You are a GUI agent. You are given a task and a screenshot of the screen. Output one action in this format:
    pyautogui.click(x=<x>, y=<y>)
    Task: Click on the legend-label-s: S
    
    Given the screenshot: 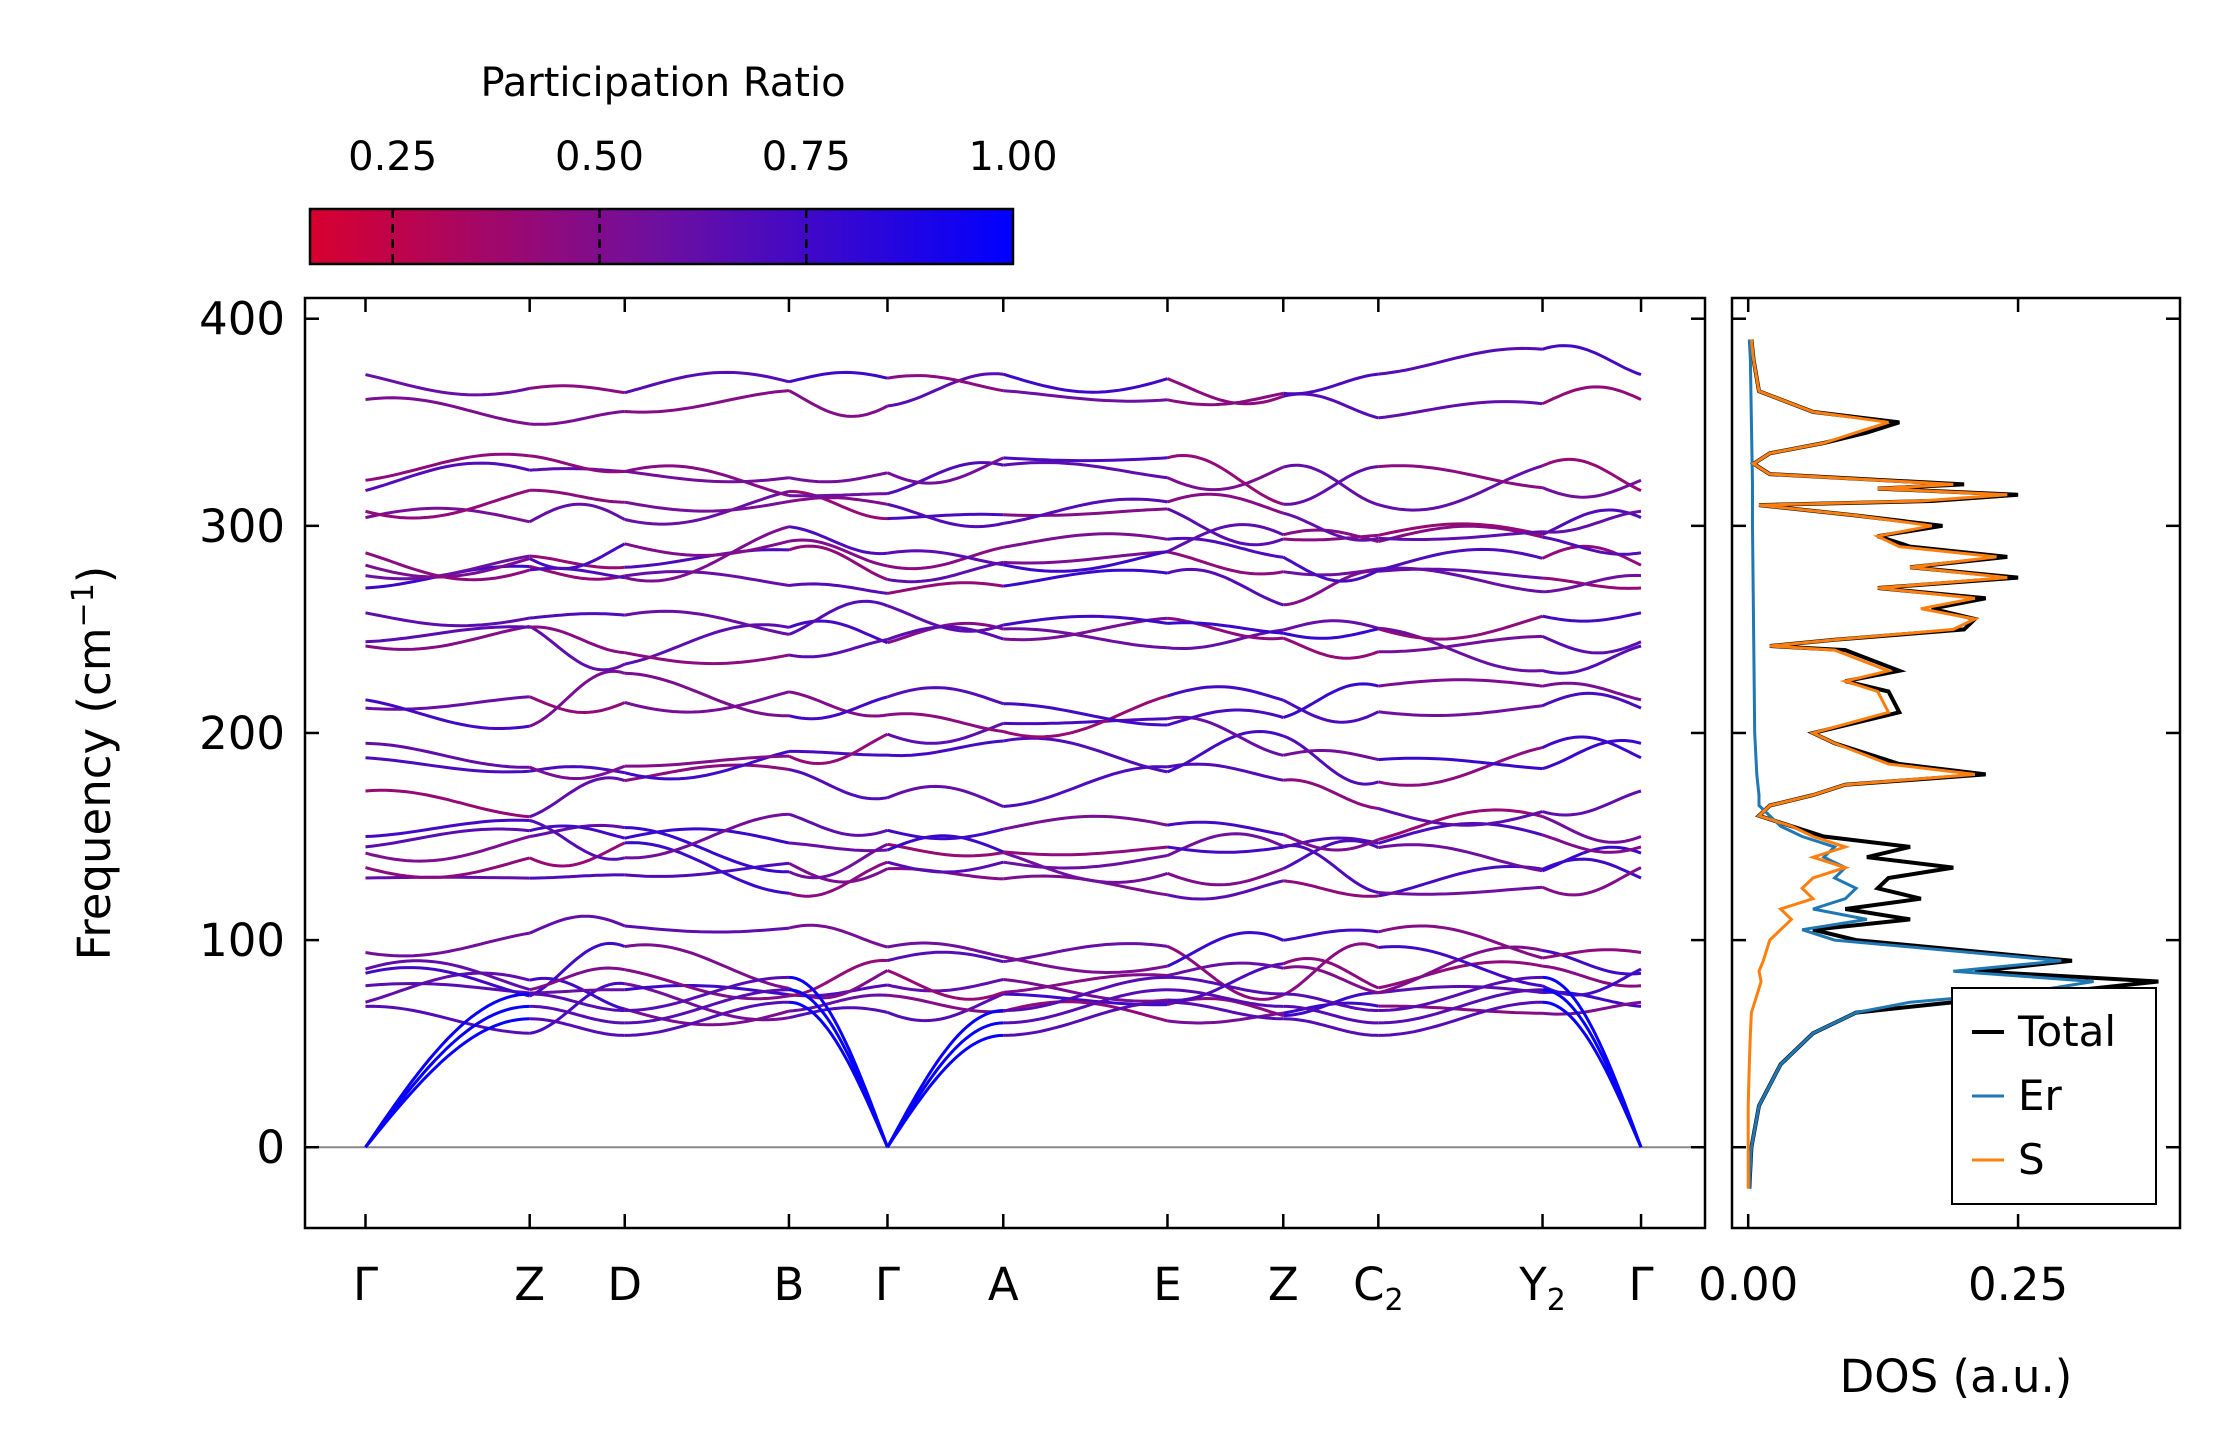 What is the action you would take?
    pyautogui.click(x=2031, y=1159)
    